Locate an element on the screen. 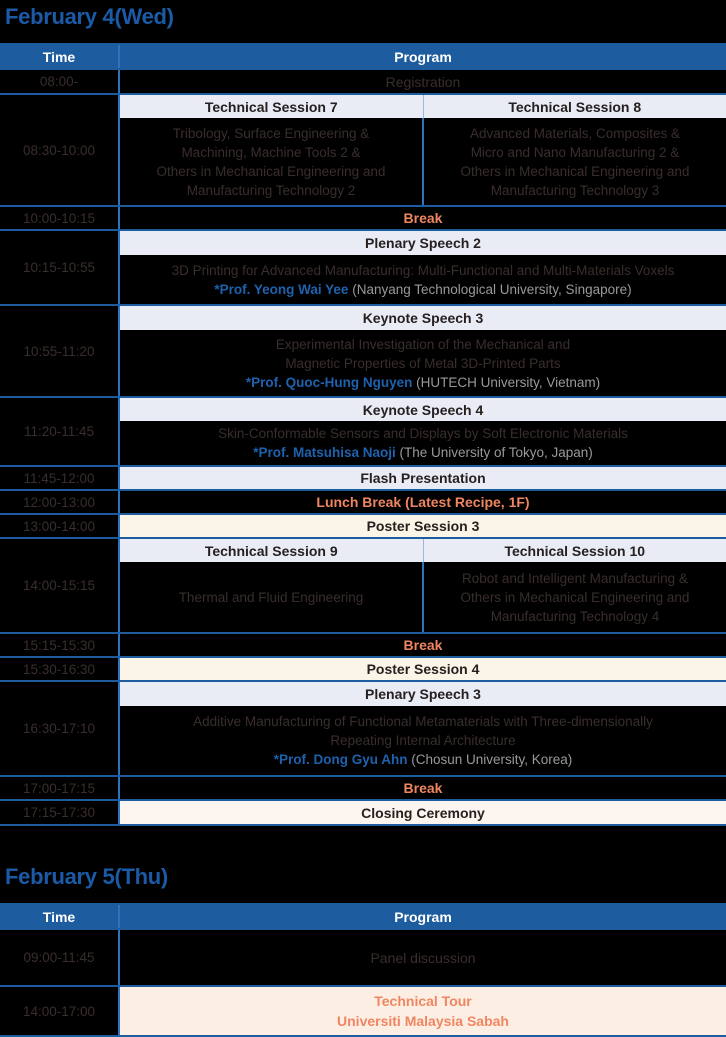 This screenshot has height=1037, width=726. lunch-break-label: Lunch Break (Latest Recipe, 1F) is located at coordinates (423, 502).